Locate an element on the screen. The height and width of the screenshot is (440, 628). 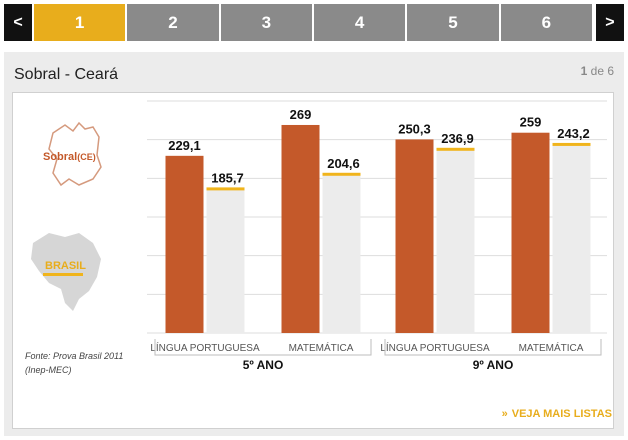
group-label: 5º ANO is located at coordinates (263, 365).